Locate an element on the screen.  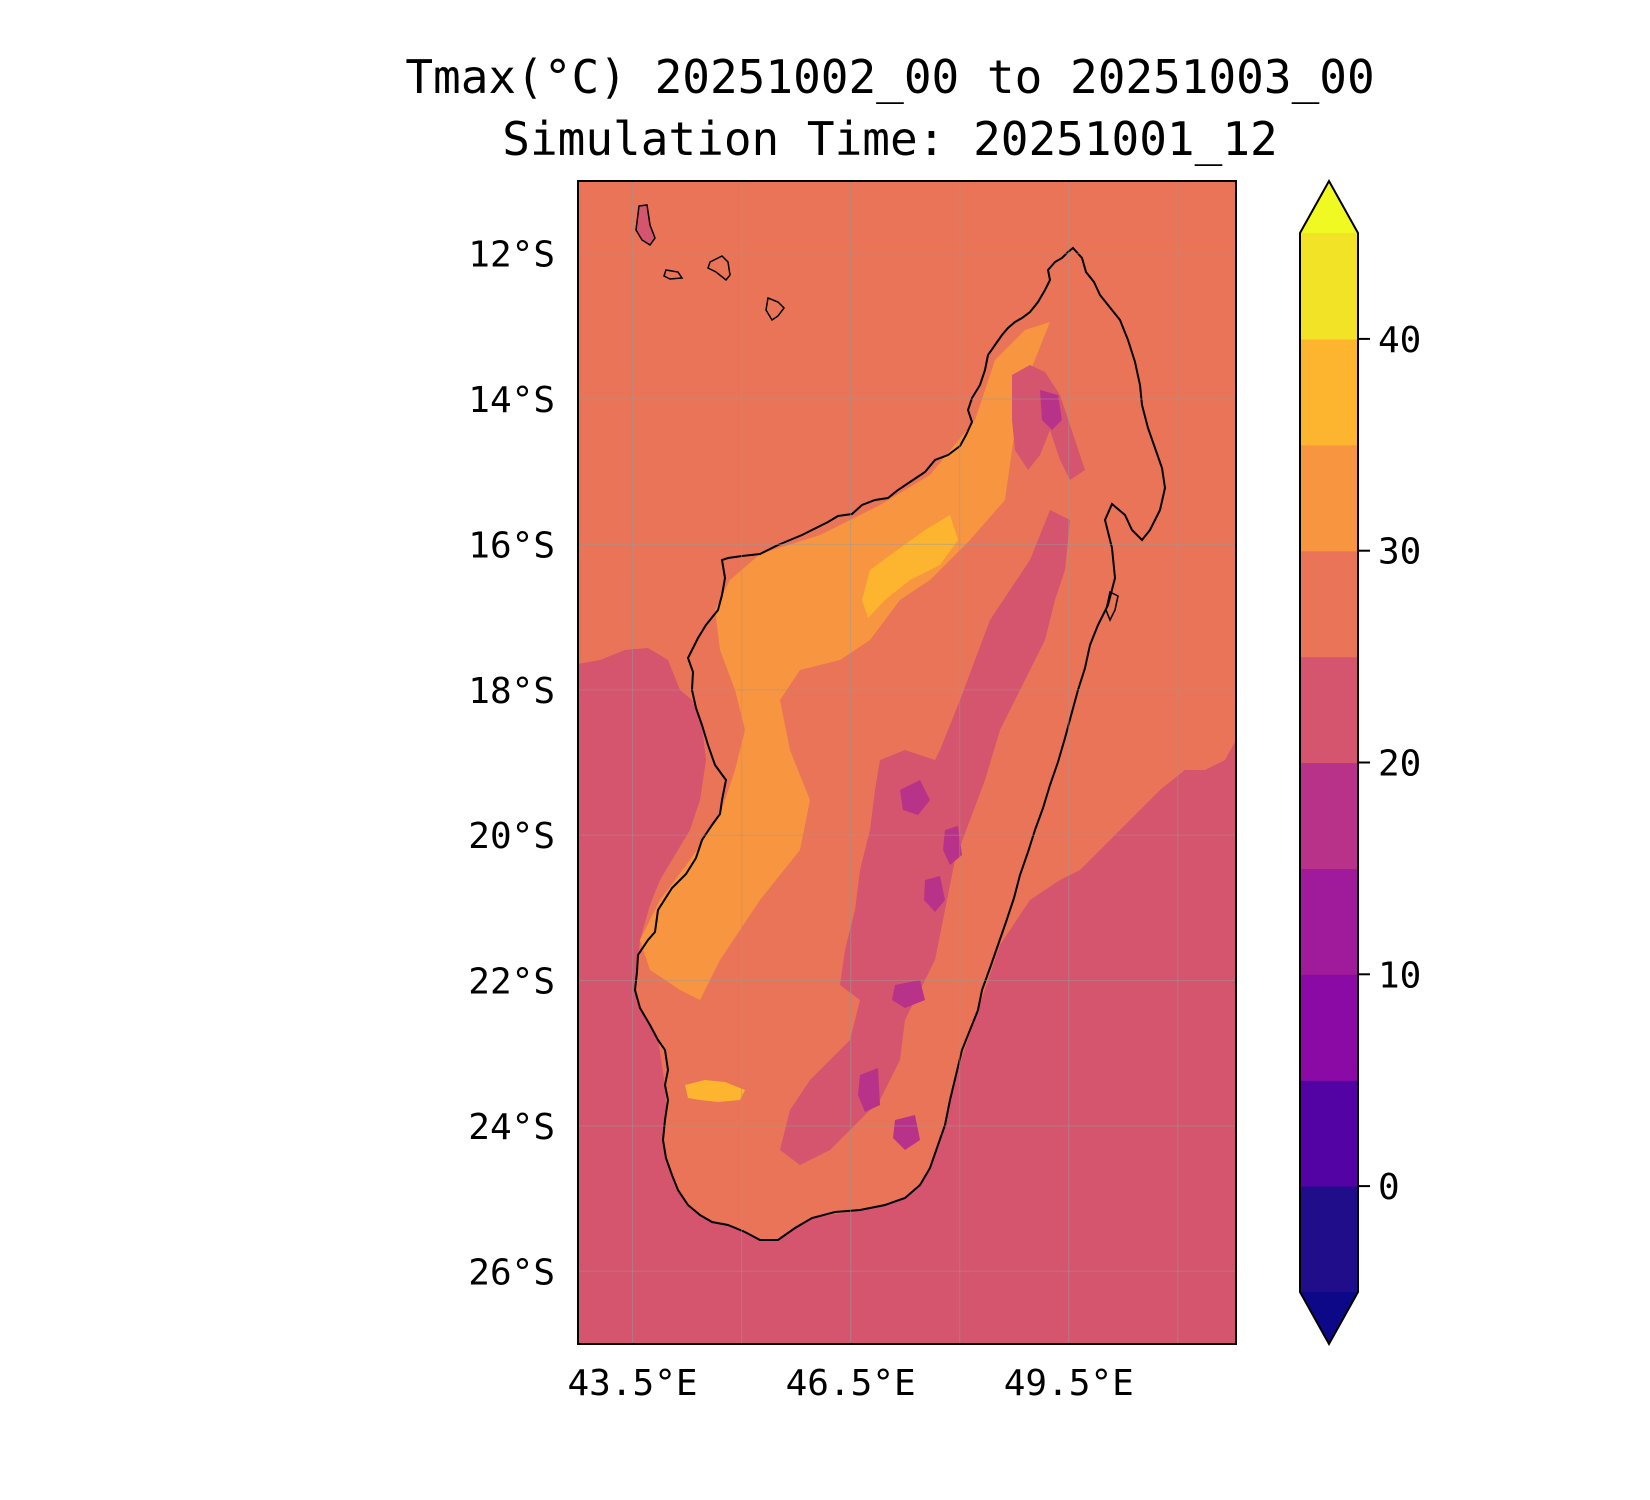
colorbar-tick-label: 10 is located at coordinates (1399, 975).